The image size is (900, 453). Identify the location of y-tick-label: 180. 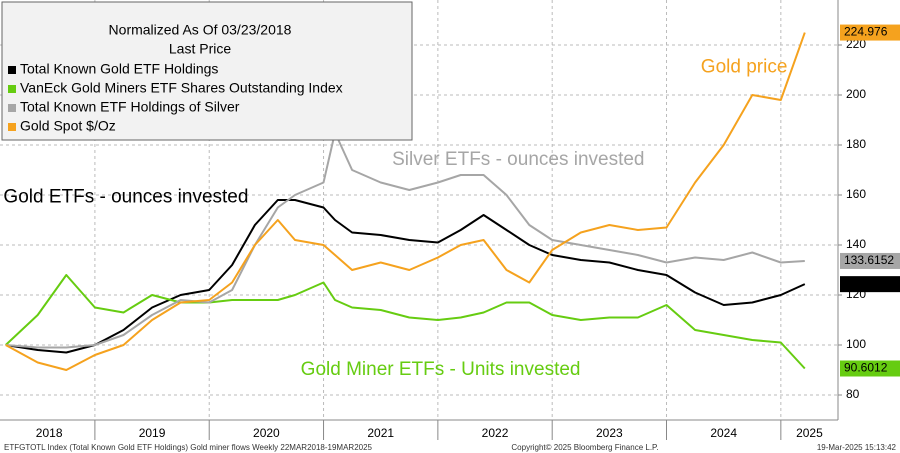
(856, 144).